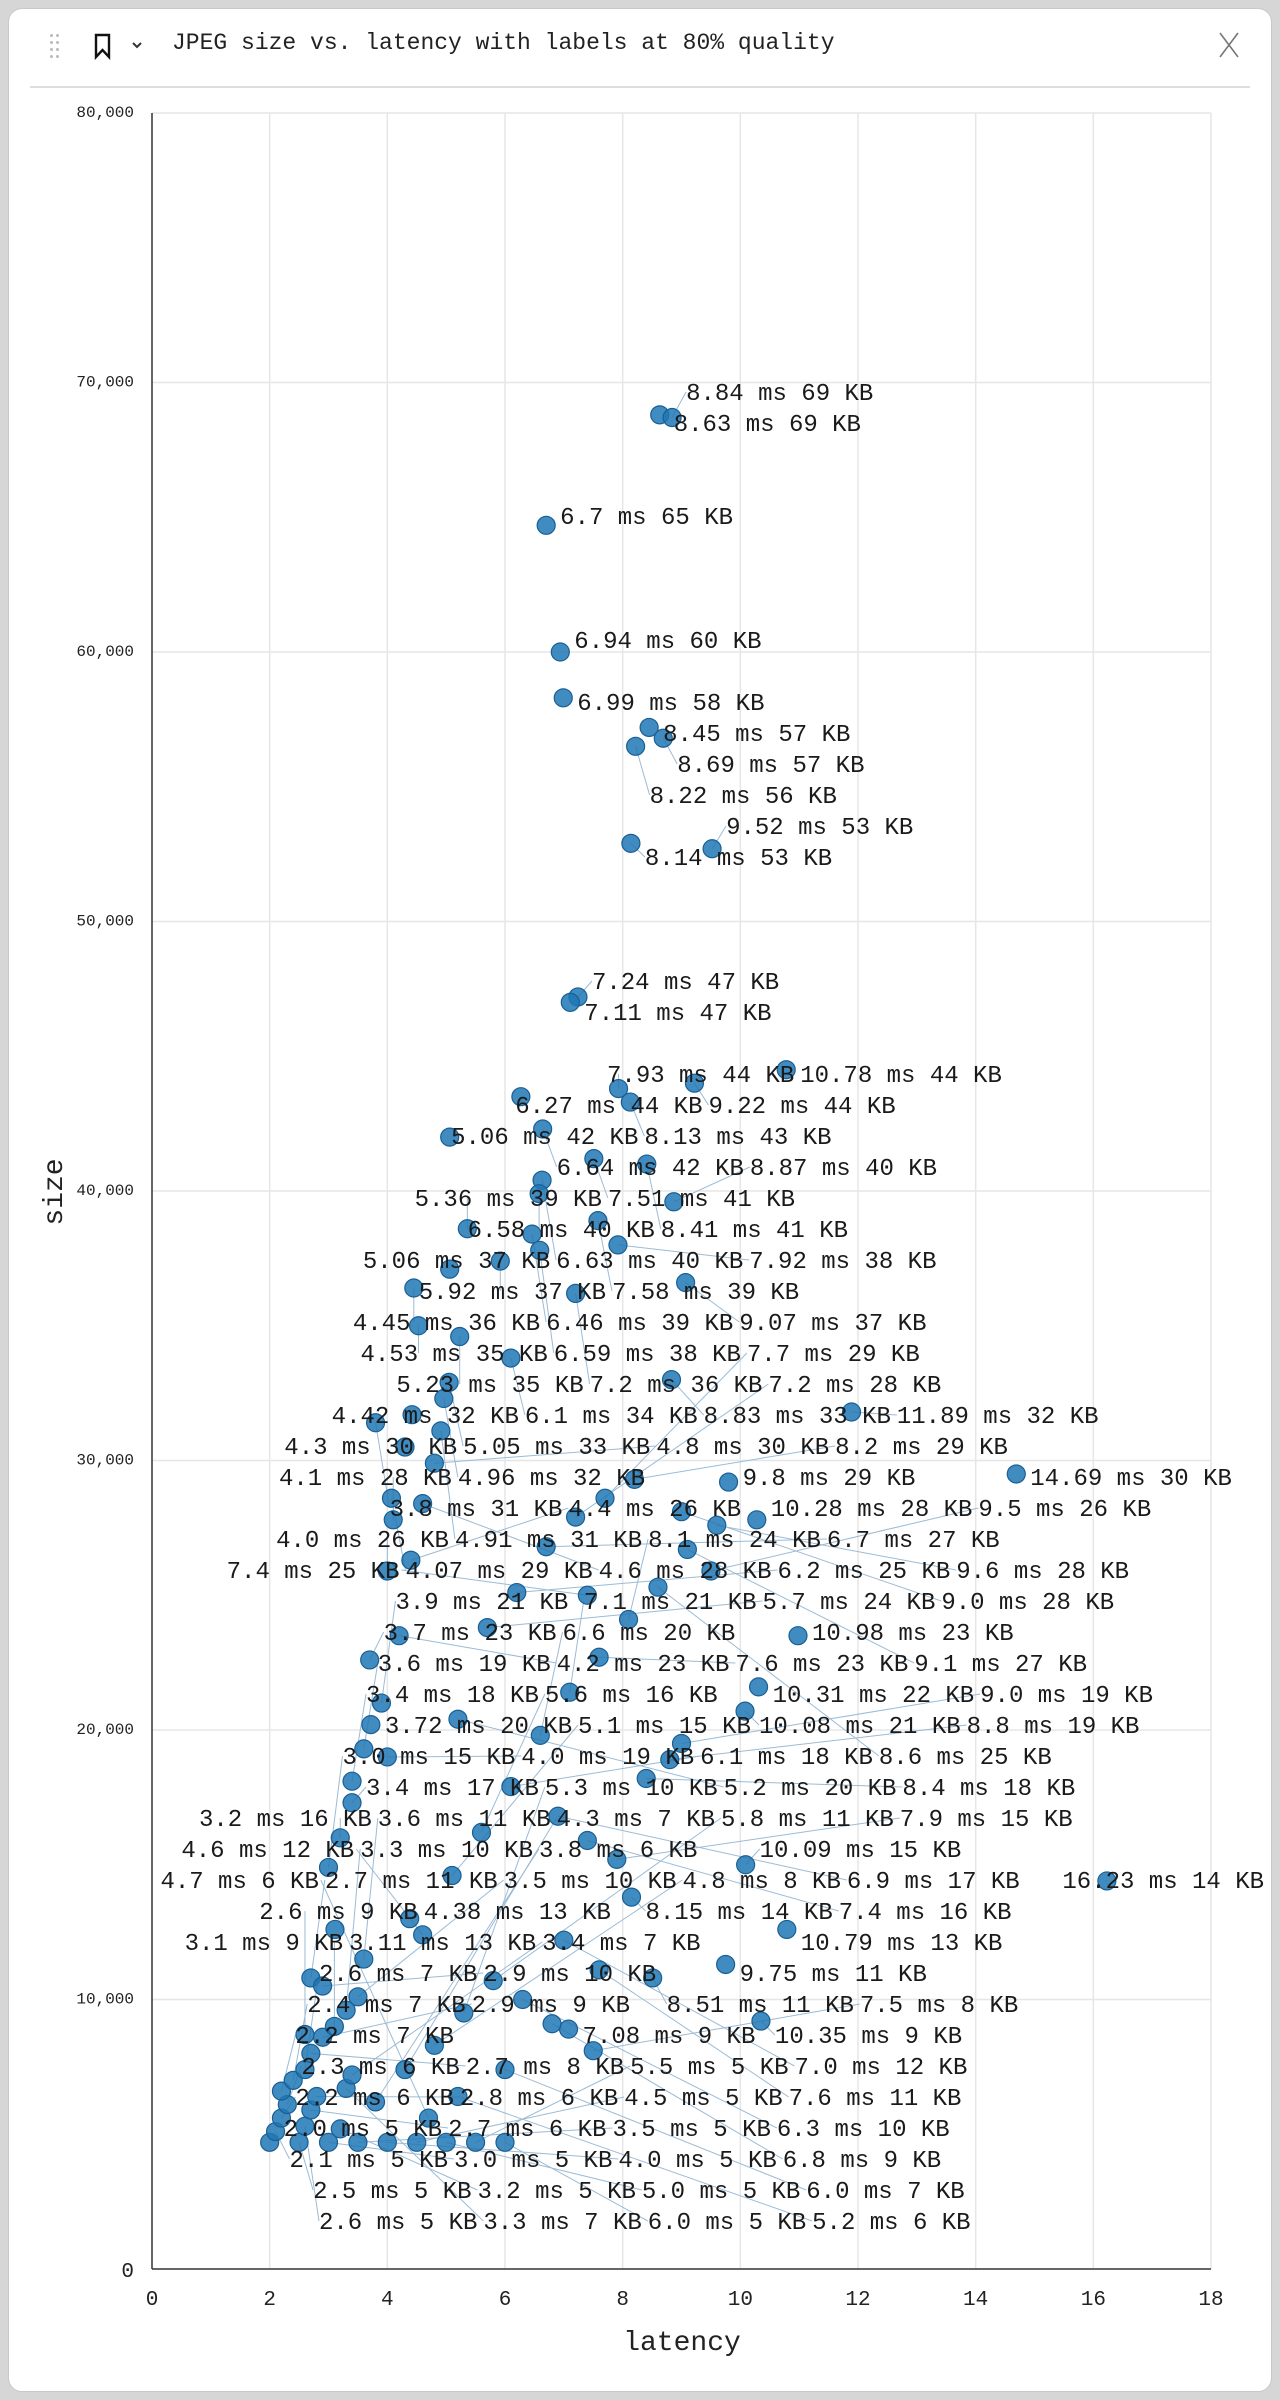 The image size is (1280, 2400). Describe the element at coordinates (103, 46) in the screenshot. I see `bookmark-icon` at that location.